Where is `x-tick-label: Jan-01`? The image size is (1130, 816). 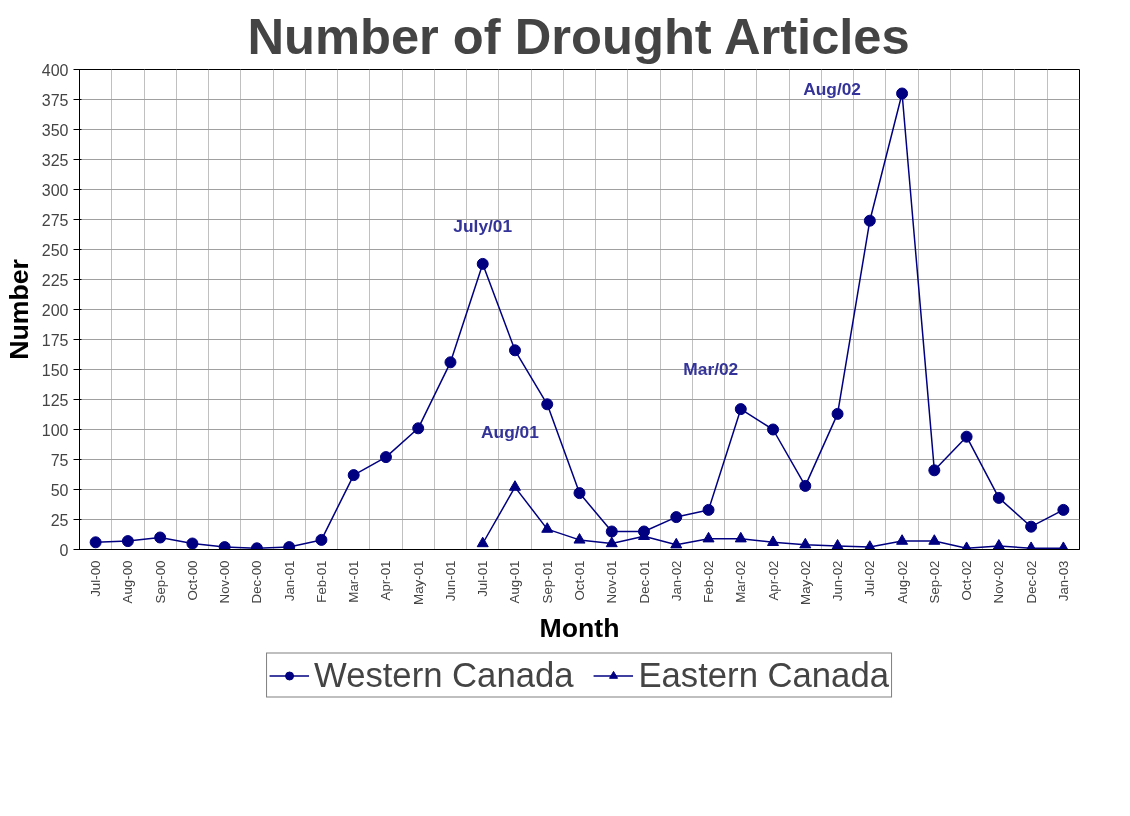 x-tick-label: Jan-01 is located at coordinates (289, 581).